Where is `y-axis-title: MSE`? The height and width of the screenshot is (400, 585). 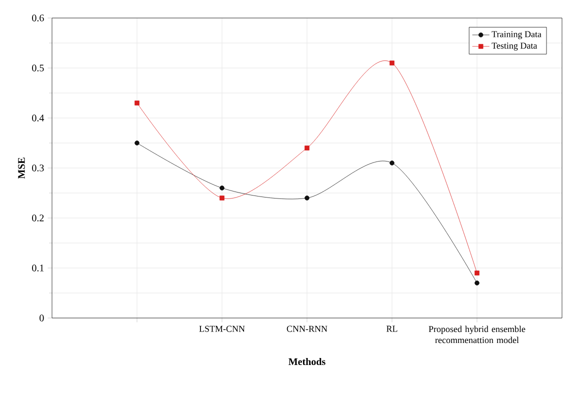
y-axis-title: MSE is located at coordinates (21, 168).